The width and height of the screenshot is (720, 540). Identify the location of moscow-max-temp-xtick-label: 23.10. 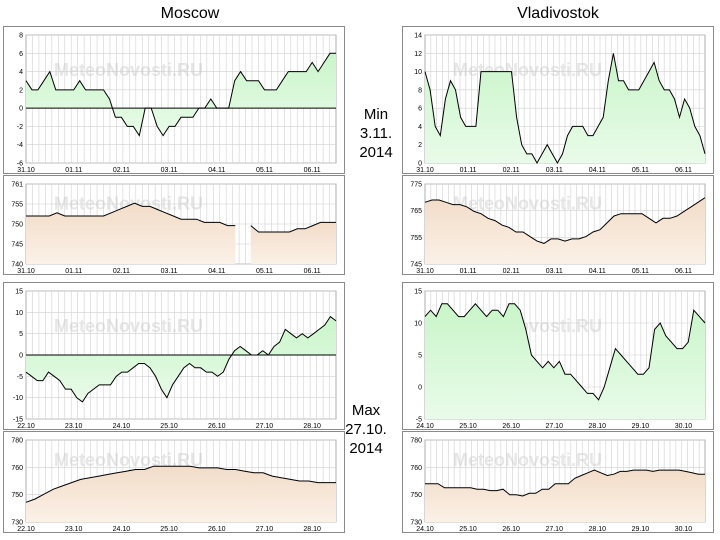
(74, 426).